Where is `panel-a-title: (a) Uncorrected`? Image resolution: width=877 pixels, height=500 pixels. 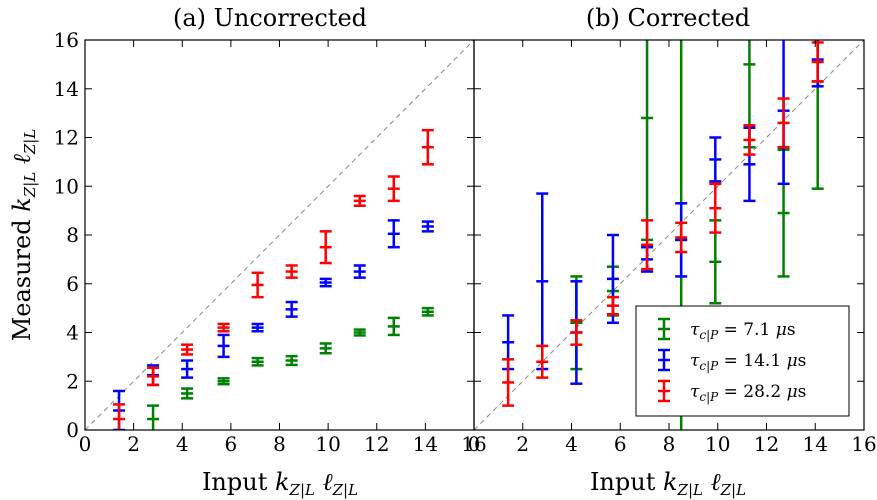
panel-a-title: (a) Uncorrected is located at coordinates (270, 18).